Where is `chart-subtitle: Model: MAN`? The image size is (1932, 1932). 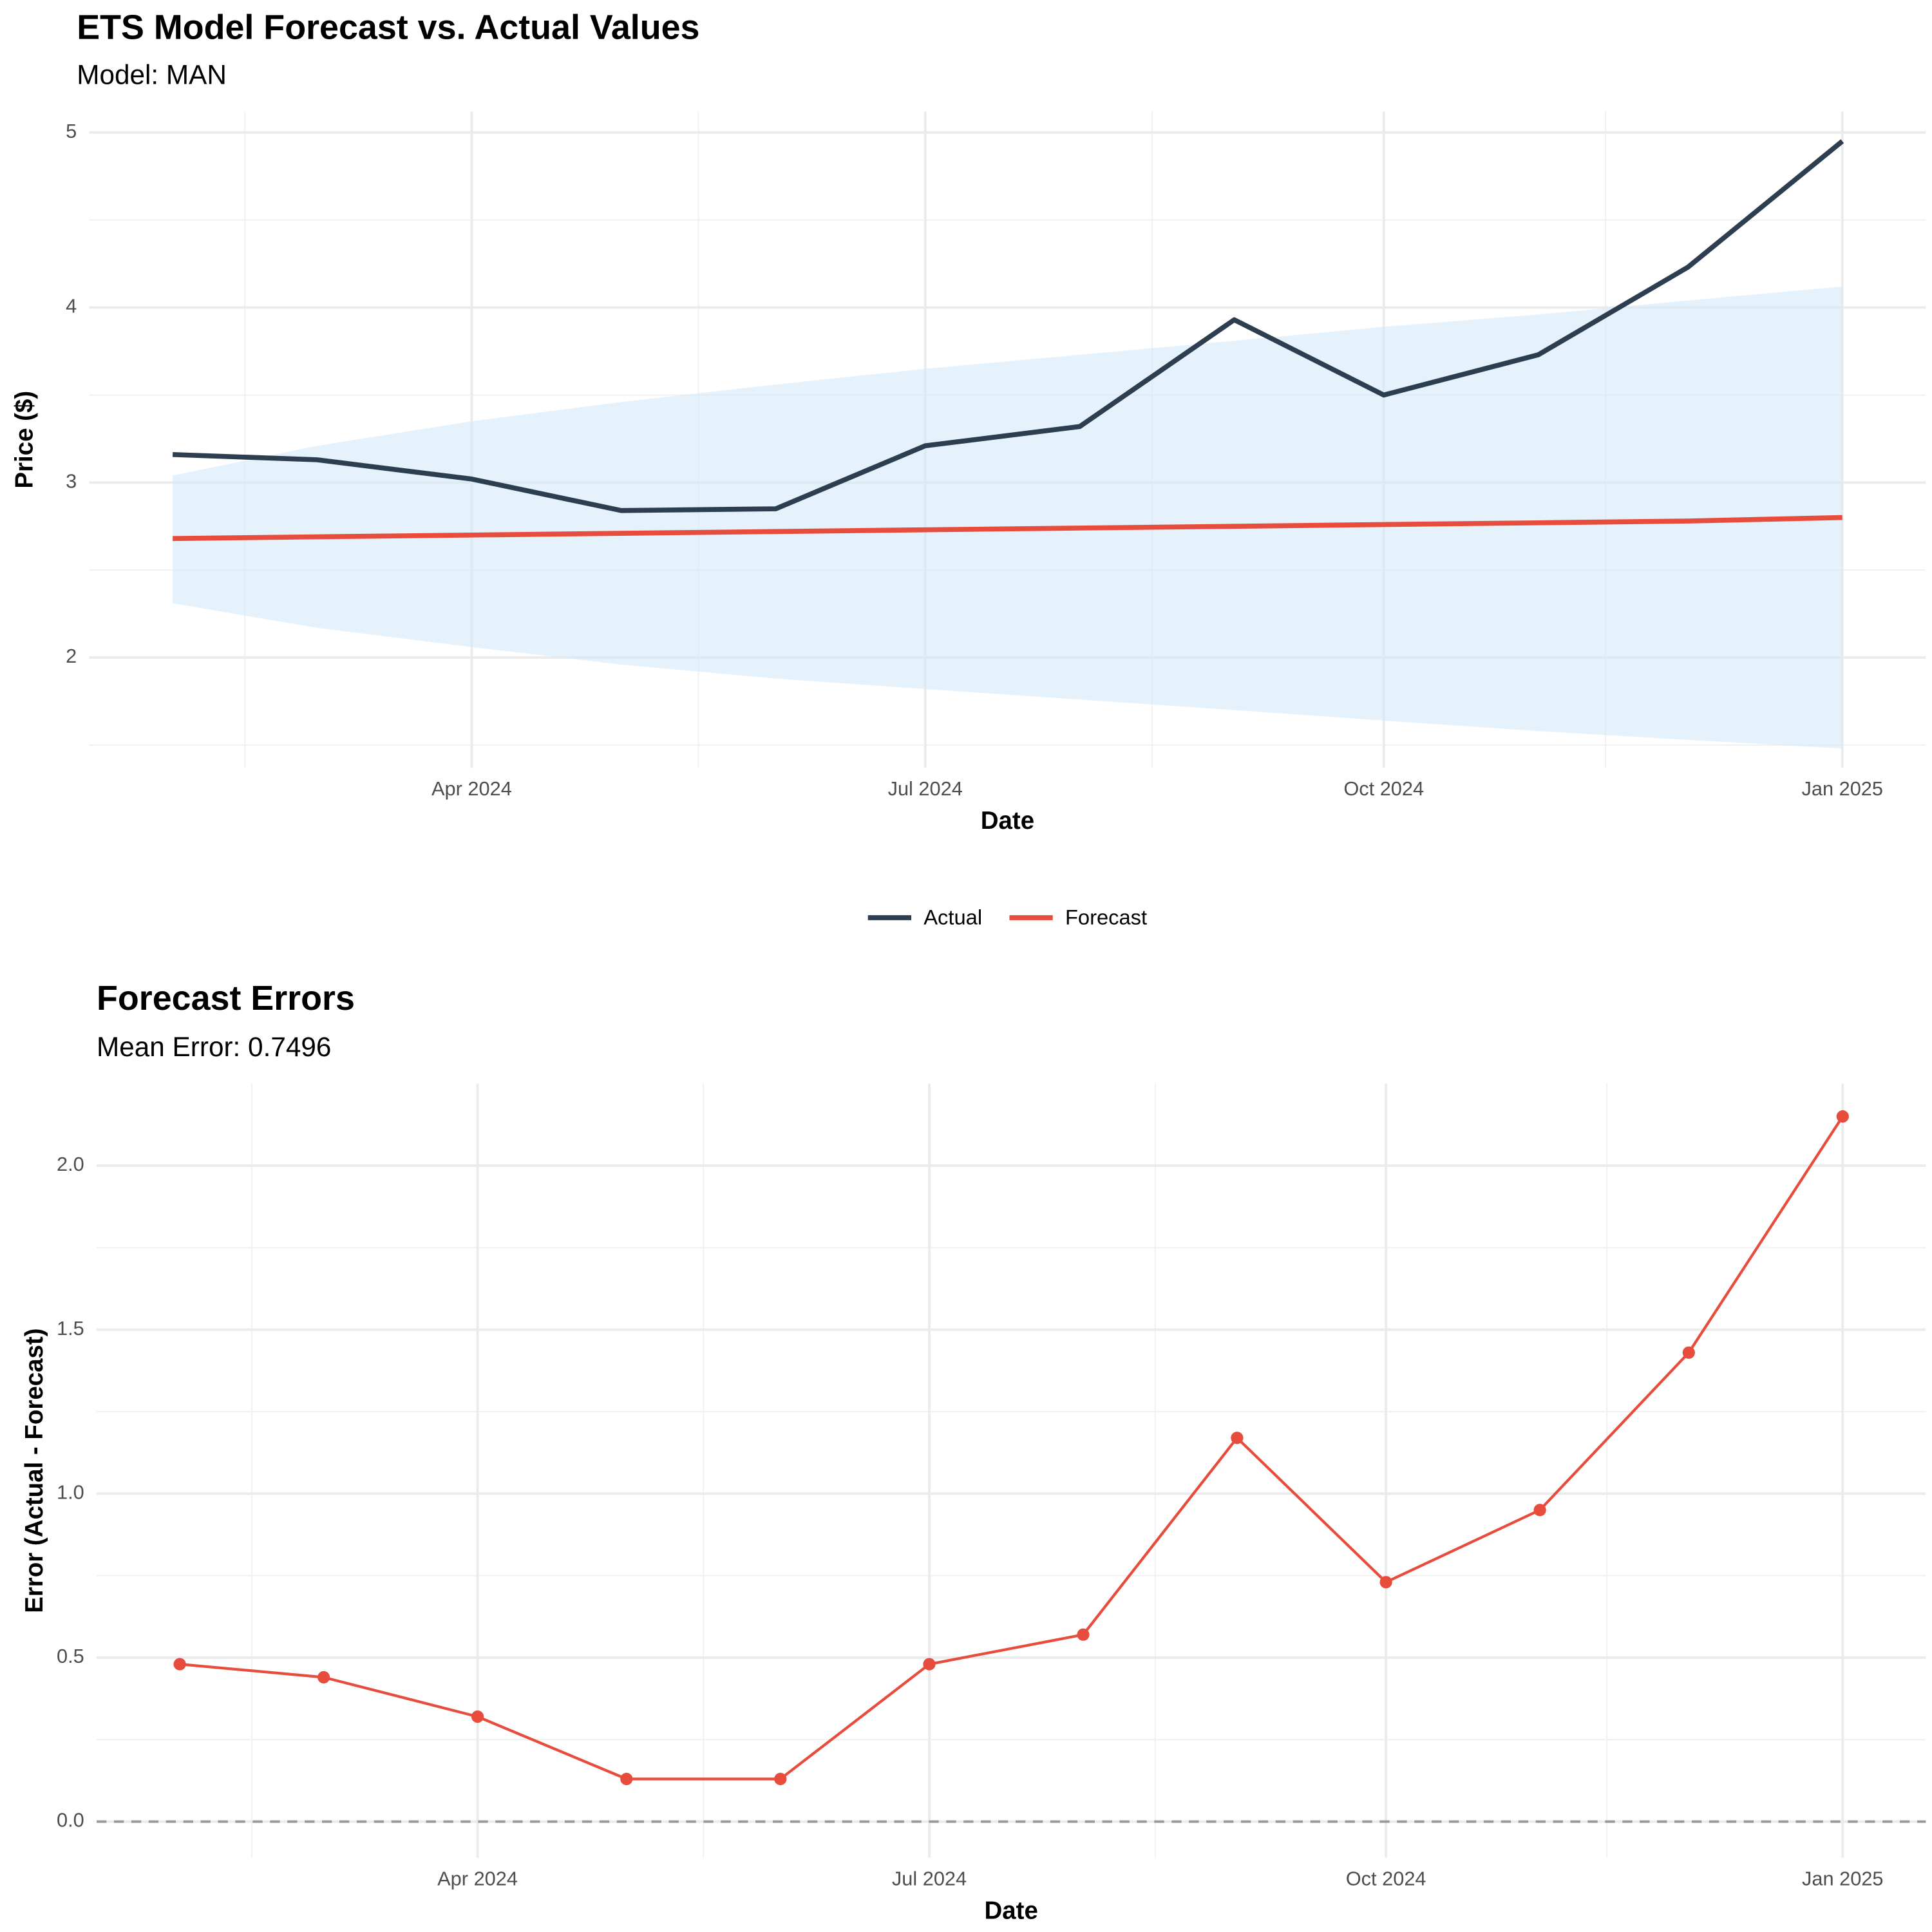 chart-subtitle: Model: MAN is located at coordinates (152, 74).